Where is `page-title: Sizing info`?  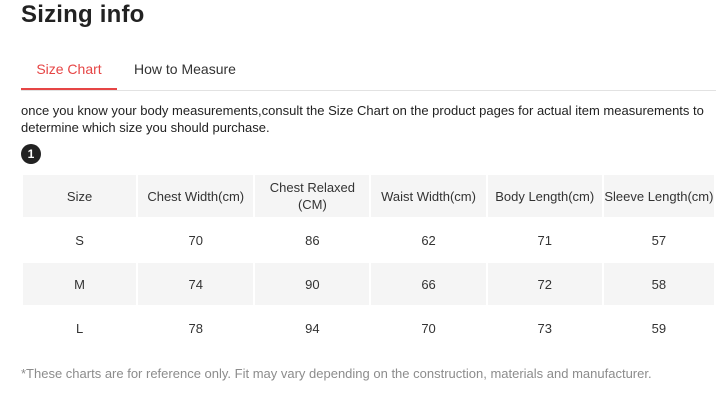
page-title: Sizing info is located at coordinates (83, 14).